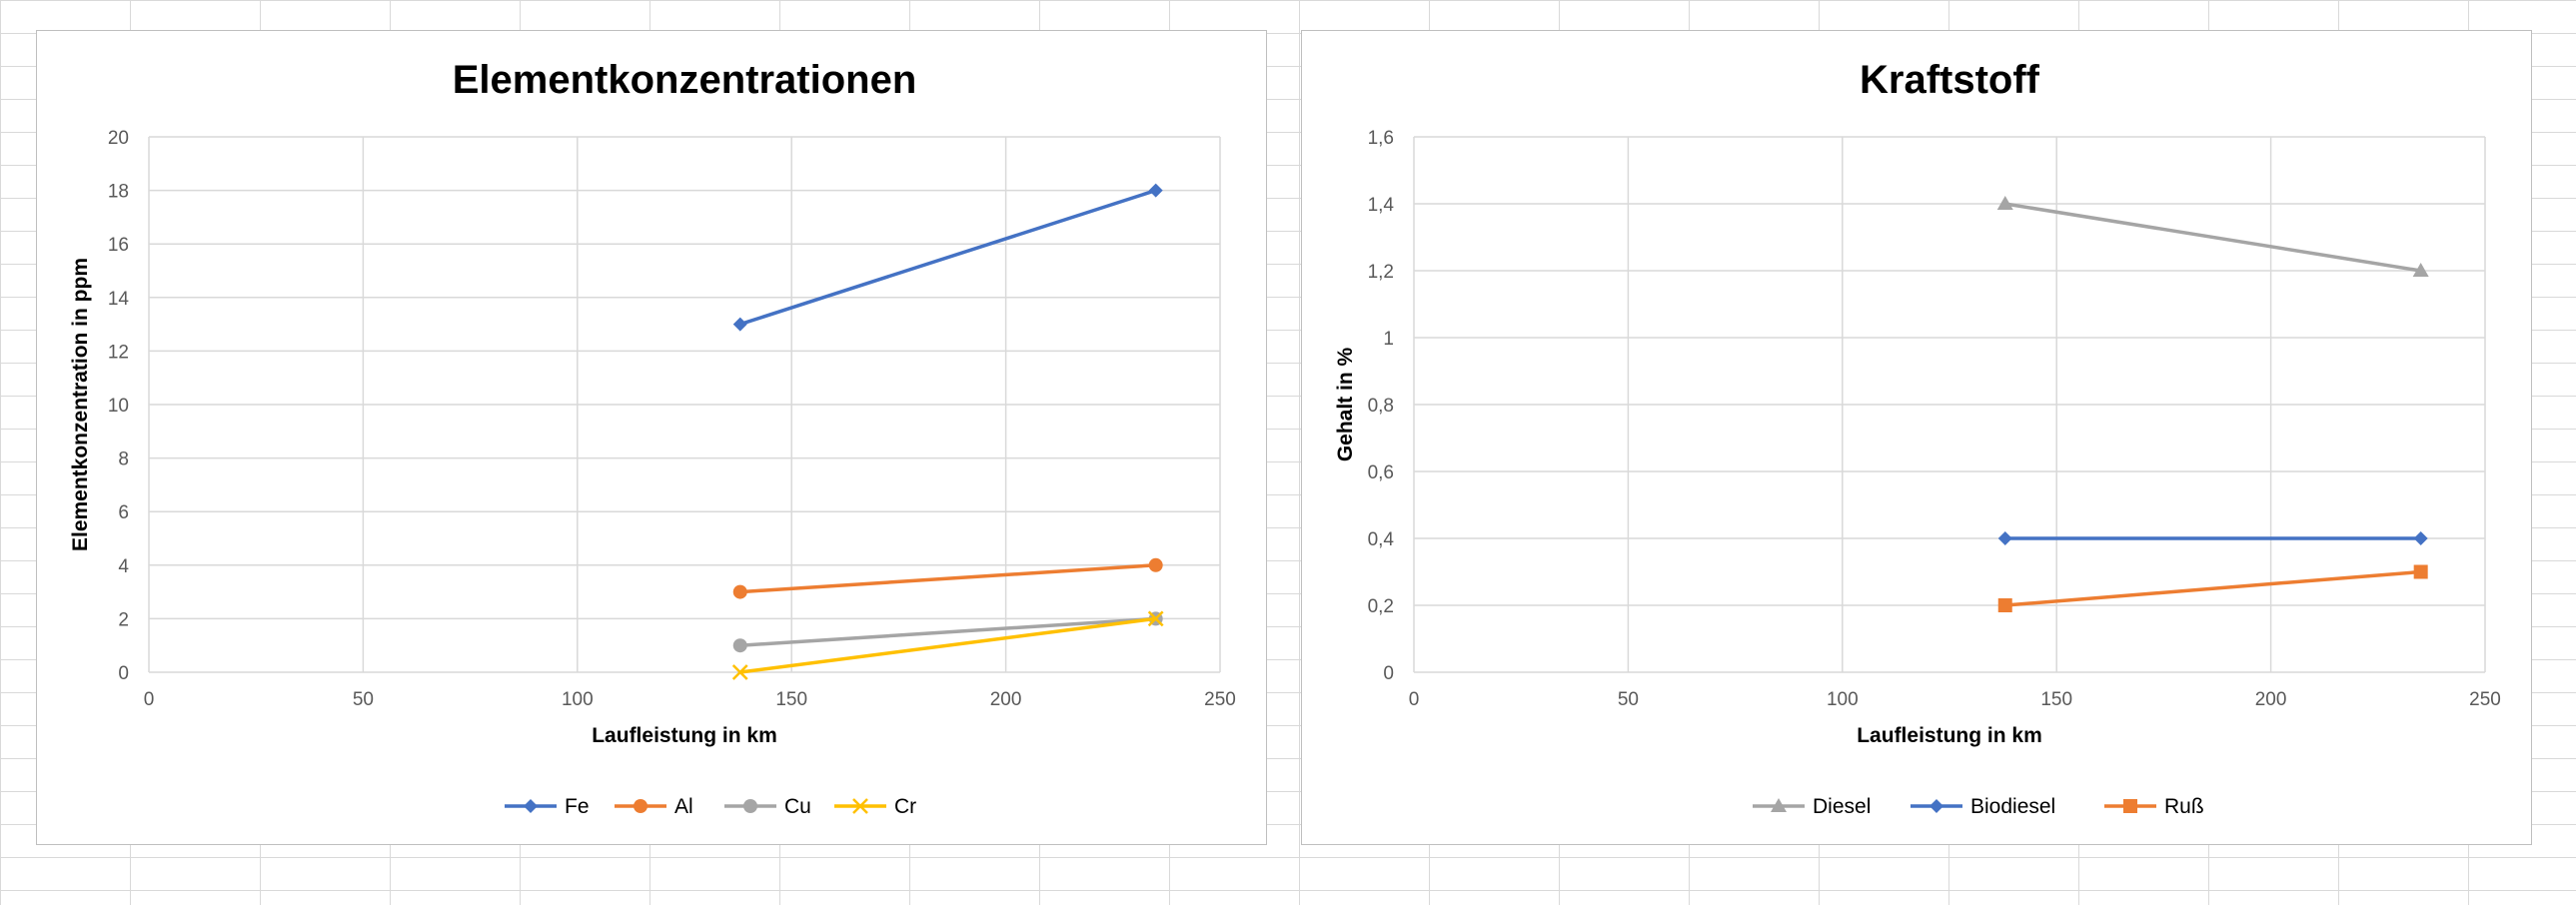 Image resolution: width=2576 pixels, height=905 pixels. What do you see at coordinates (118, 352) in the screenshot?
I see `y-tick-label: 12` at bounding box center [118, 352].